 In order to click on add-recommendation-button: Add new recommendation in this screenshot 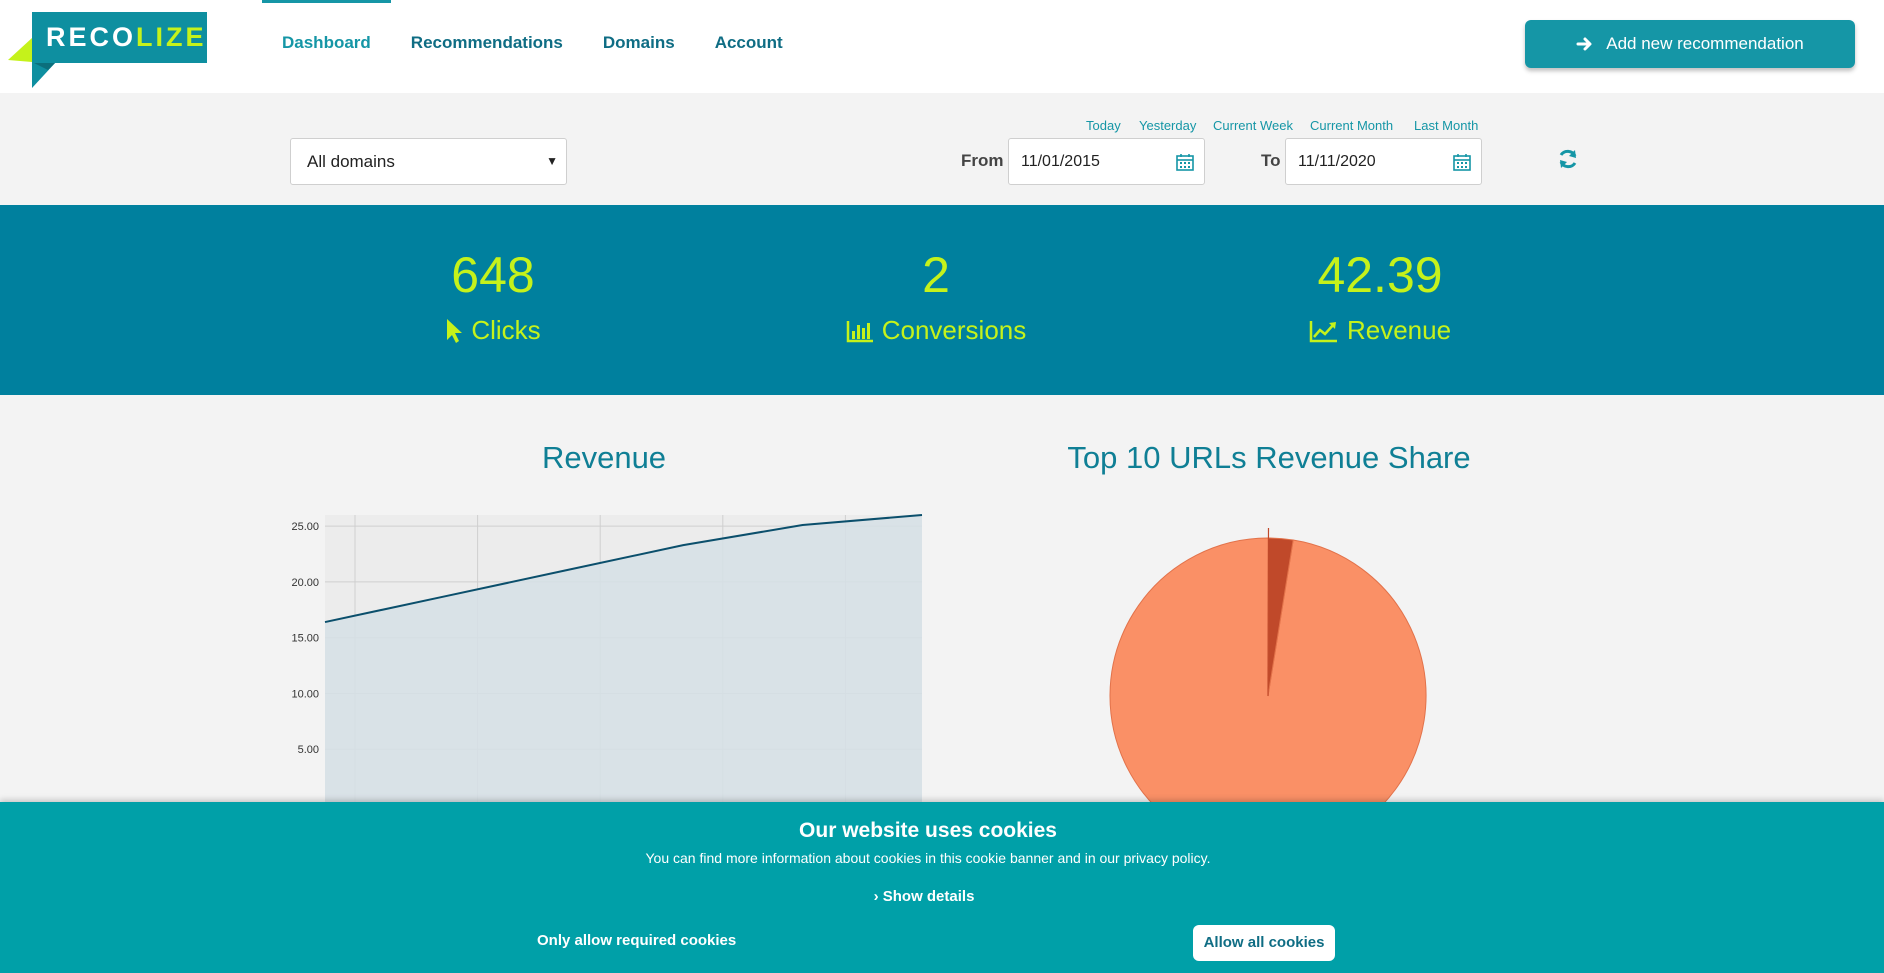, I will do `click(1690, 44)`.